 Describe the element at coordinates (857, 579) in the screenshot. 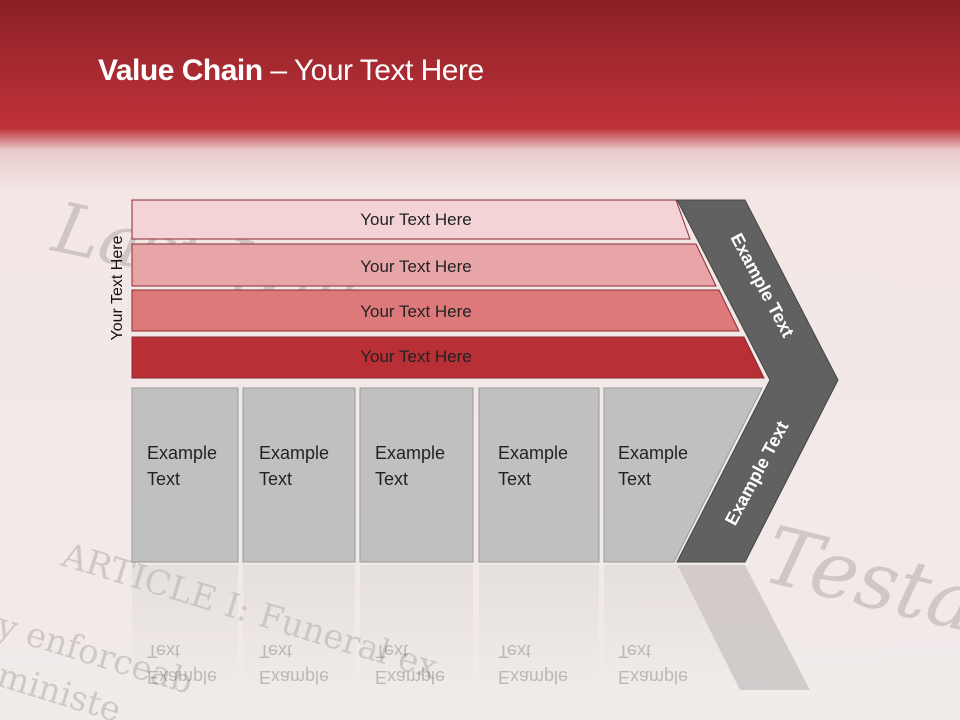

I see `bg-photo-text: Testa` at that location.